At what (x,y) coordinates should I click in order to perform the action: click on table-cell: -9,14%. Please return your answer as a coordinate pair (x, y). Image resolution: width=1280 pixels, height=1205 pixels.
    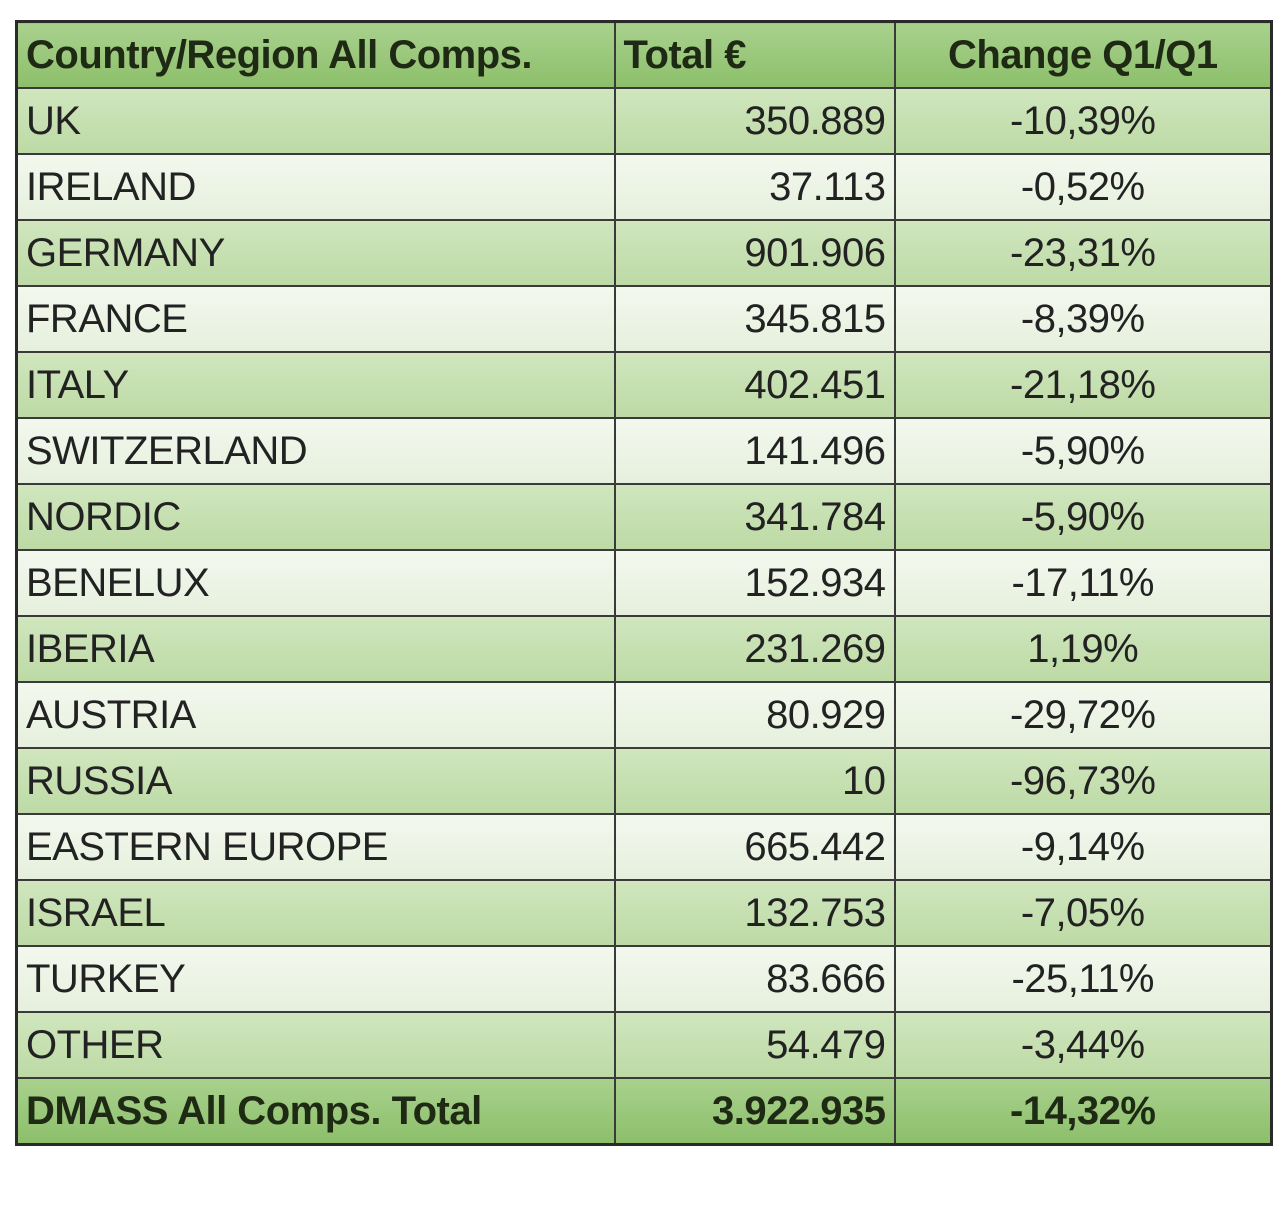
    Looking at the image, I should click on (1083, 847).